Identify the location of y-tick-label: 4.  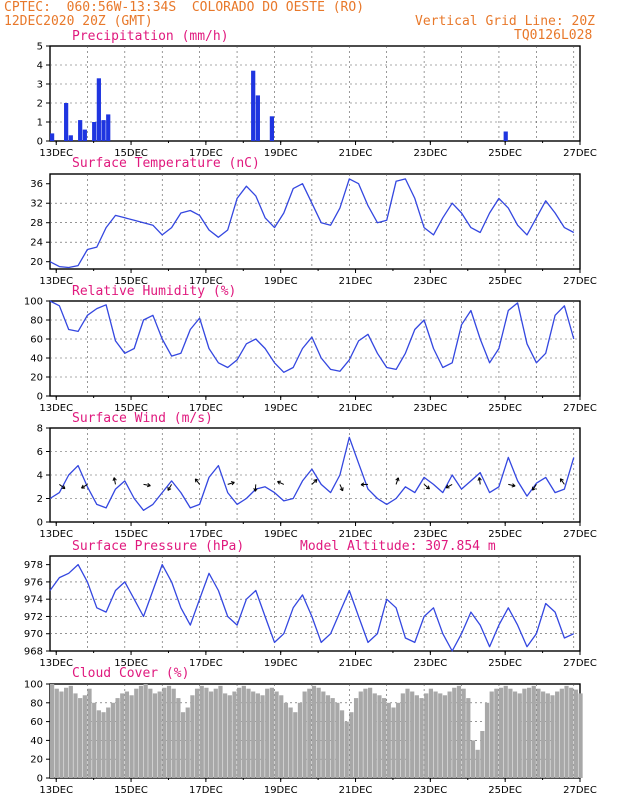
(40, 476).